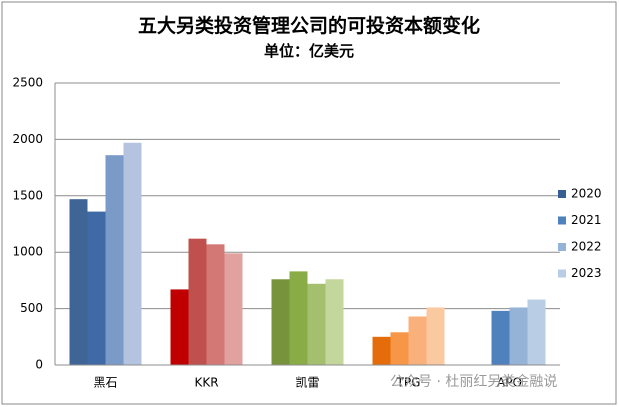 Image resolution: width=619 pixels, height=407 pixels. Describe the element at coordinates (408, 383) in the screenshot. I see `x-tick-label: TPG` at that location.